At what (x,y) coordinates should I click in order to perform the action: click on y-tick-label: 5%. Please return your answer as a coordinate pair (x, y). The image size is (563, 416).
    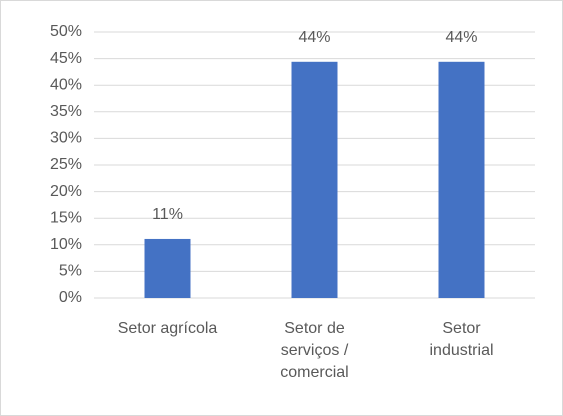
    Looking at the image, I should click on (70, 271).